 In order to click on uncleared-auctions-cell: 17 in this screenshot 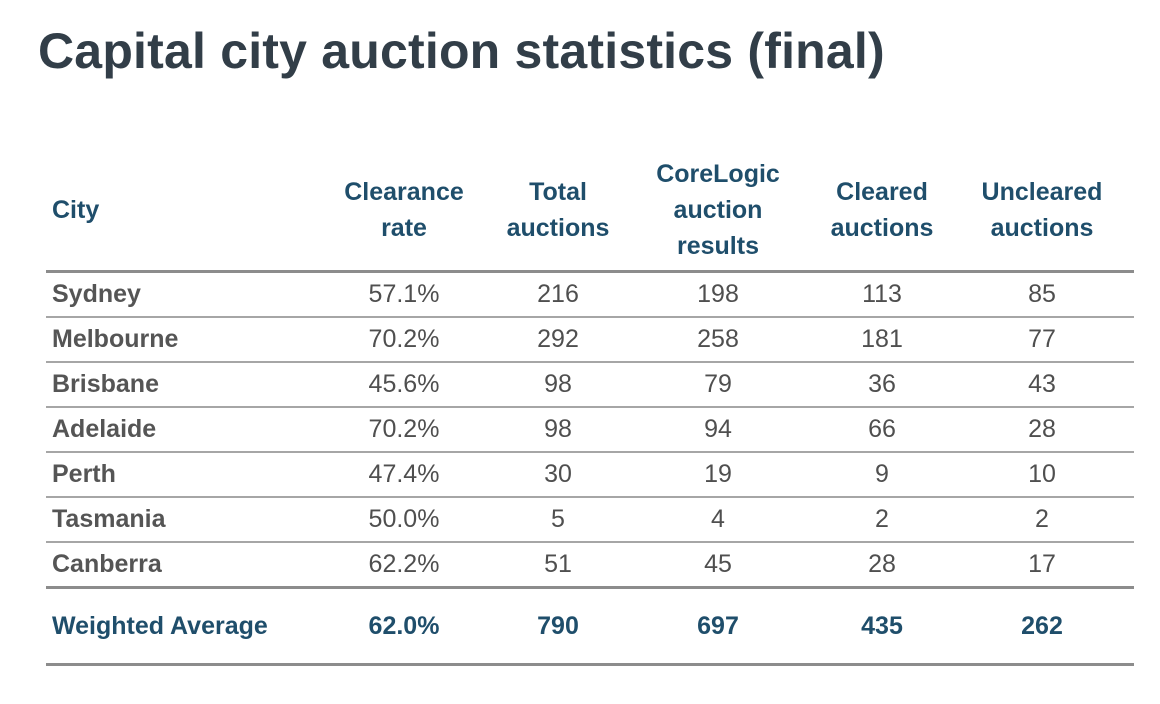, I will do `click(1042, 565)`.